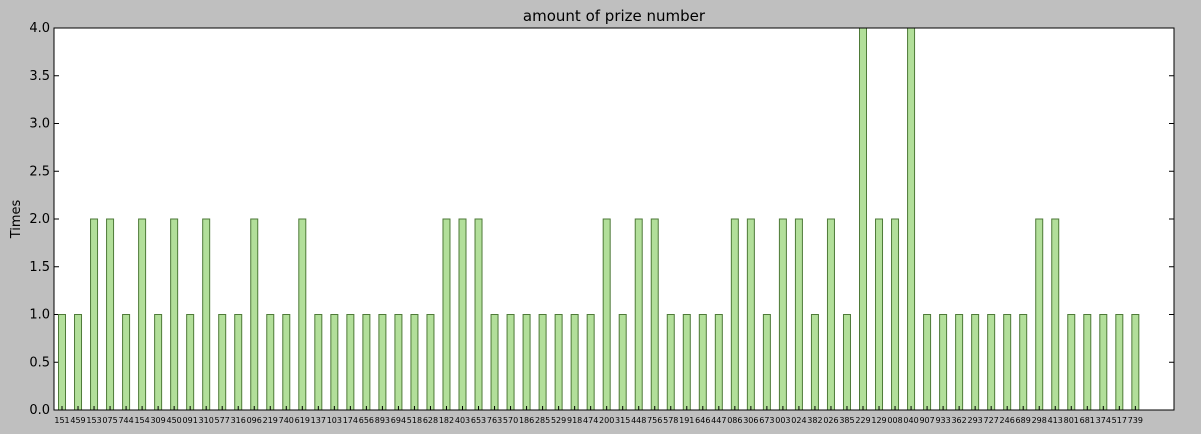 The image size is (1201, 434). What do you see at coordinates (798, 420) in the screenshot?
I see `x-tick-label-024: 024` at bounding box center [798, 420].